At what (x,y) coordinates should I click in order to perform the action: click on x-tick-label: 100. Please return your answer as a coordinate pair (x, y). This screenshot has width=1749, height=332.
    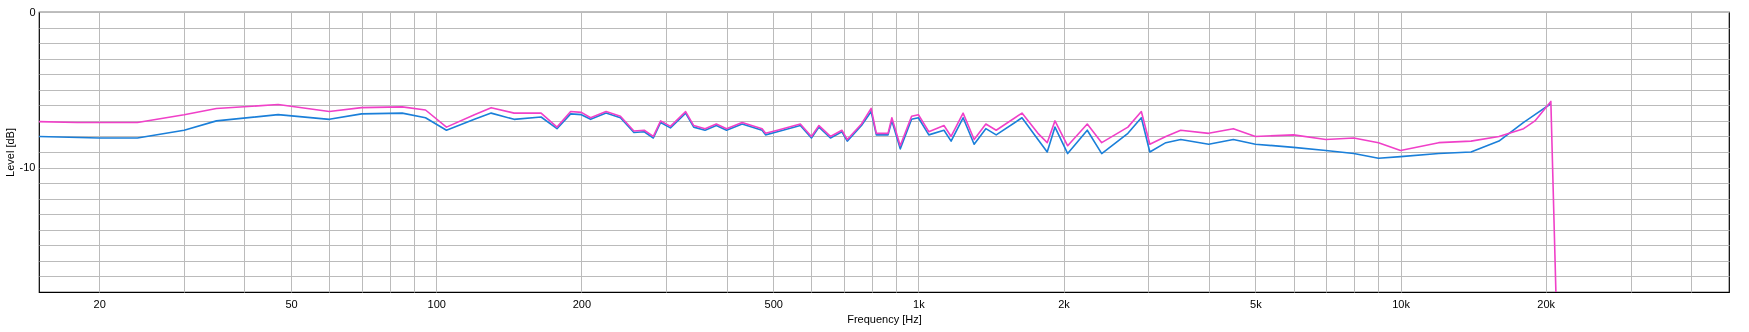
    Looking at the image, I should click on (436, 303).